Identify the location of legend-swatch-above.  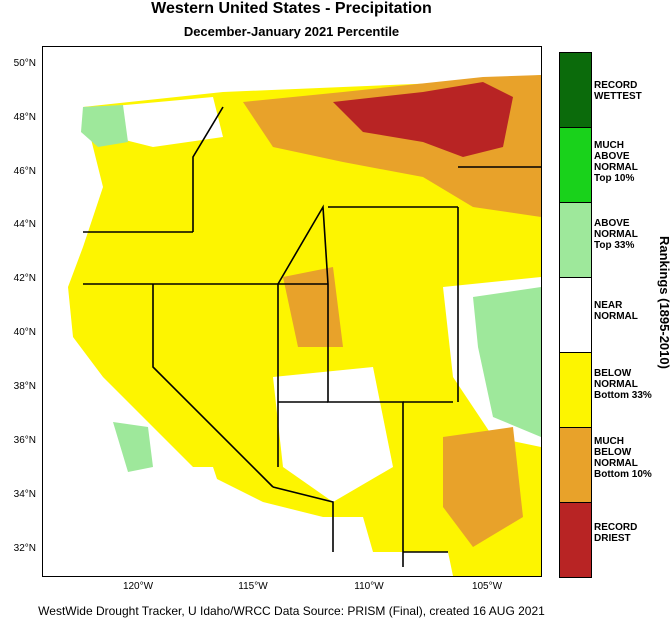
(575, 240).